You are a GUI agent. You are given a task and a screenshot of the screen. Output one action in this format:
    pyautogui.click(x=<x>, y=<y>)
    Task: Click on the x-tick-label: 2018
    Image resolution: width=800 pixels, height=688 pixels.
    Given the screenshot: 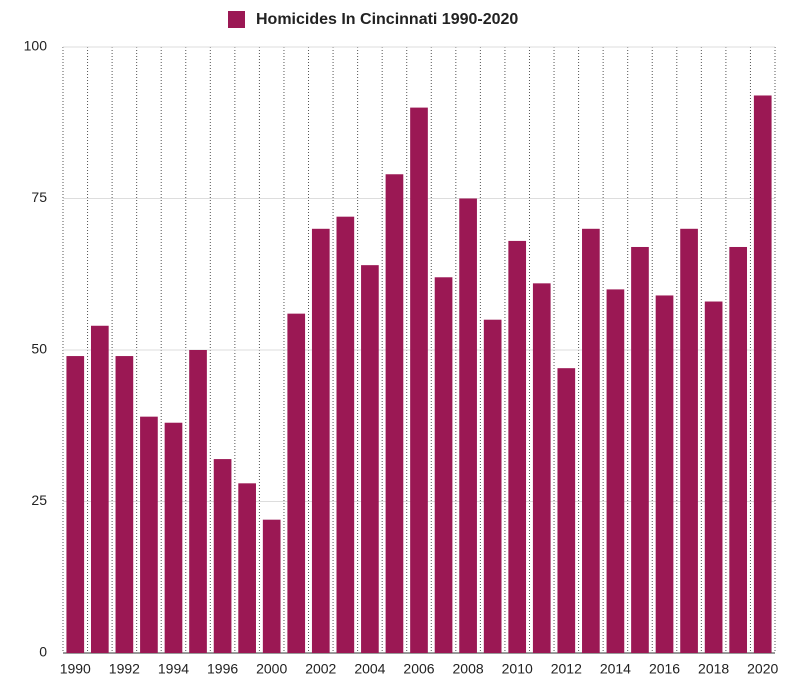 What is the action you would take?
    pyautogui.click(x=713, y=669)
    